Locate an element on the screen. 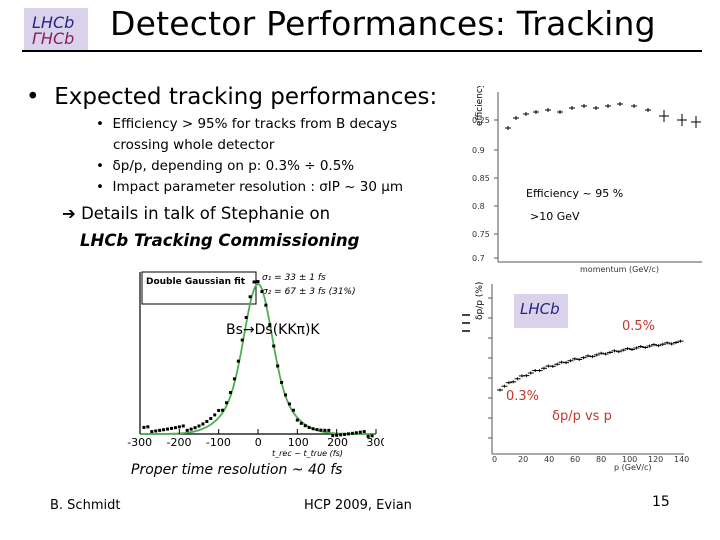 The height and width of the screenshot is (540, 720). main-bullet: • Expected tracking performances: is located at coordinates (232, 97).